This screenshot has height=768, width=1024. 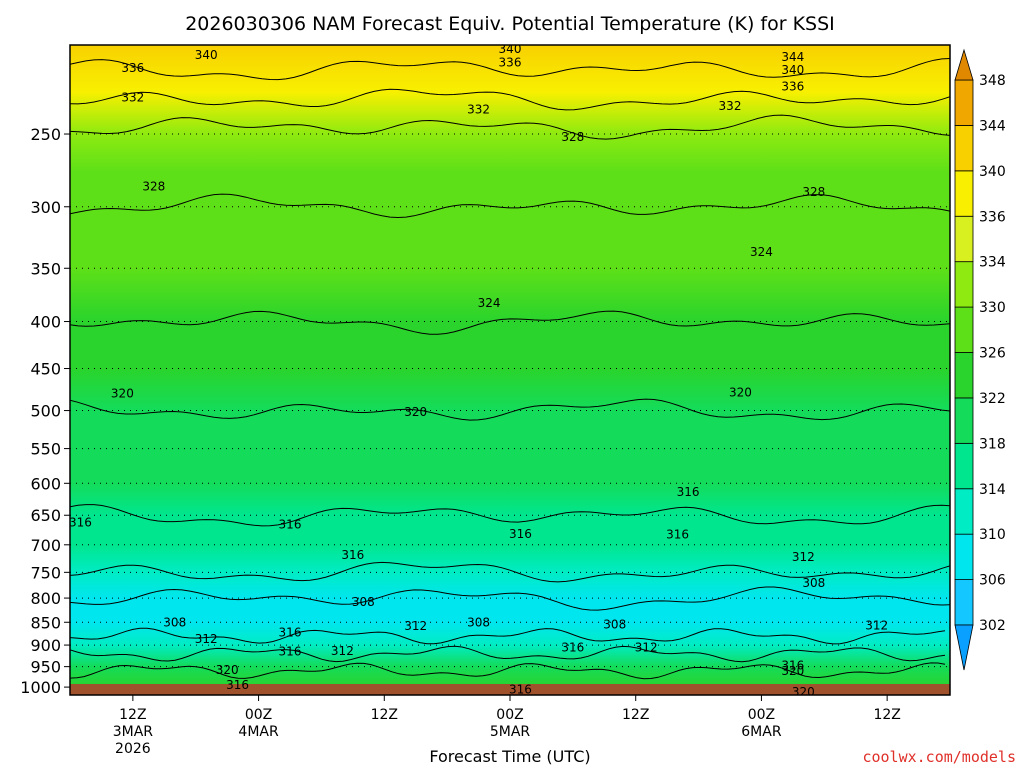 I want to click on y-tick-label: 600, so click(x=45, y=483).